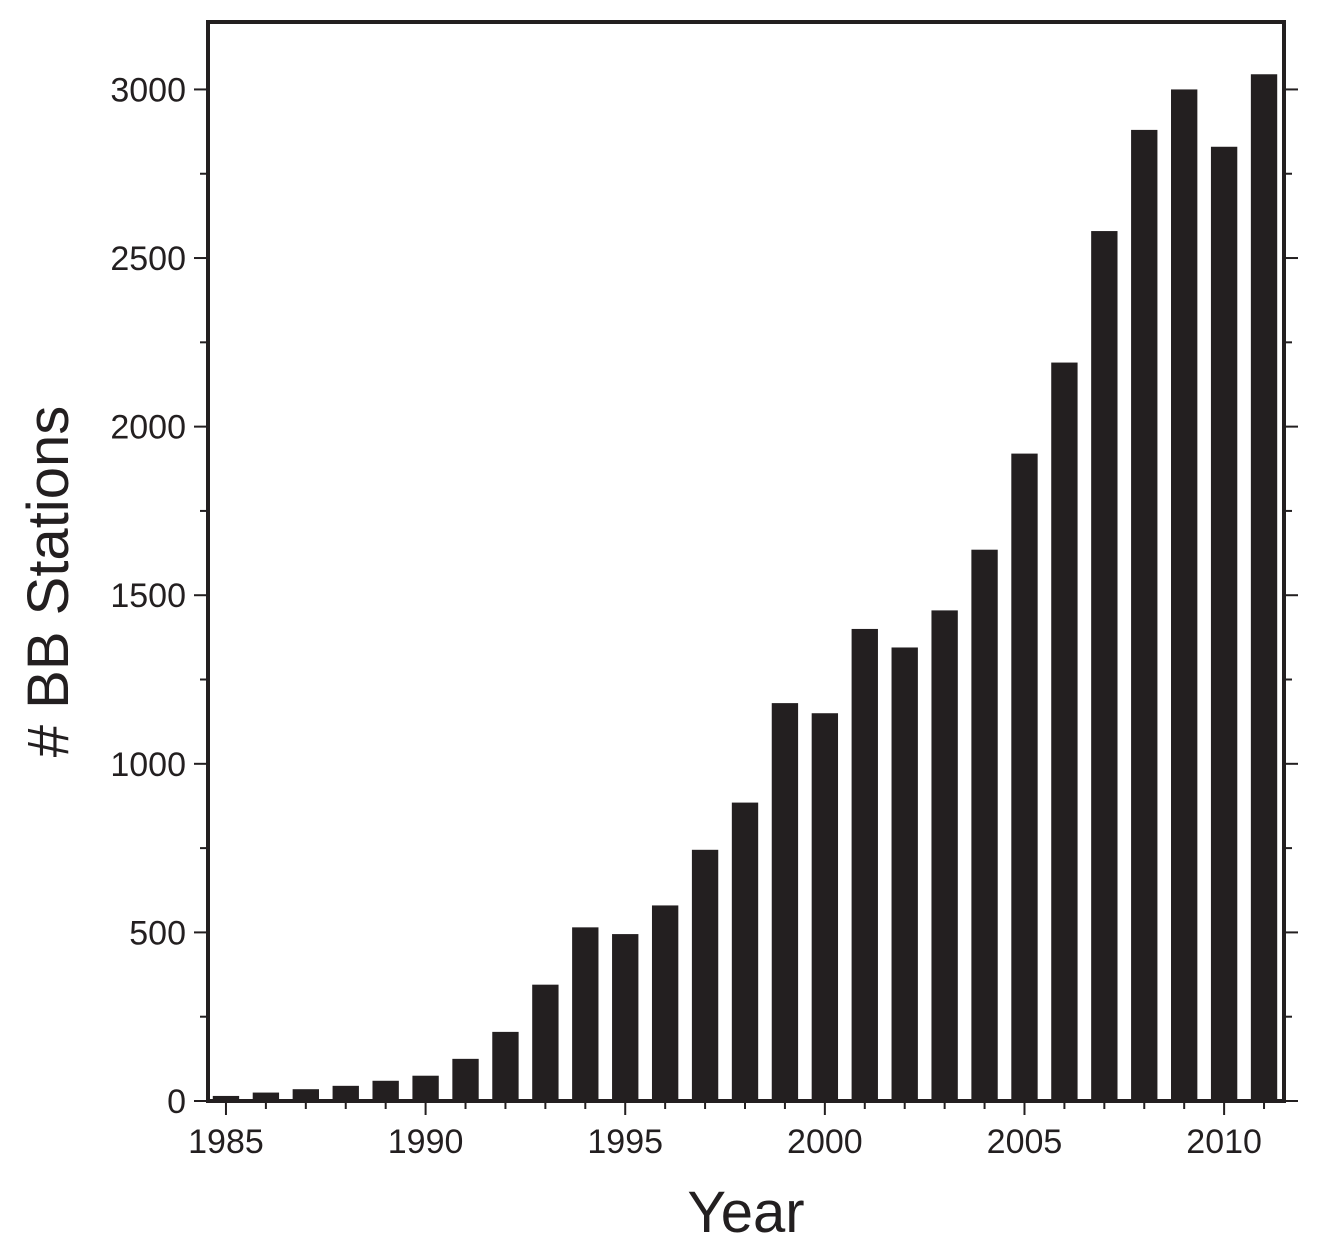 The width and height of the screenshot is (1320, 1254). What do you see at coordinates (465, 1079) in the screenshot?
I see `bar-1991` at bounding box center [465, 1079].